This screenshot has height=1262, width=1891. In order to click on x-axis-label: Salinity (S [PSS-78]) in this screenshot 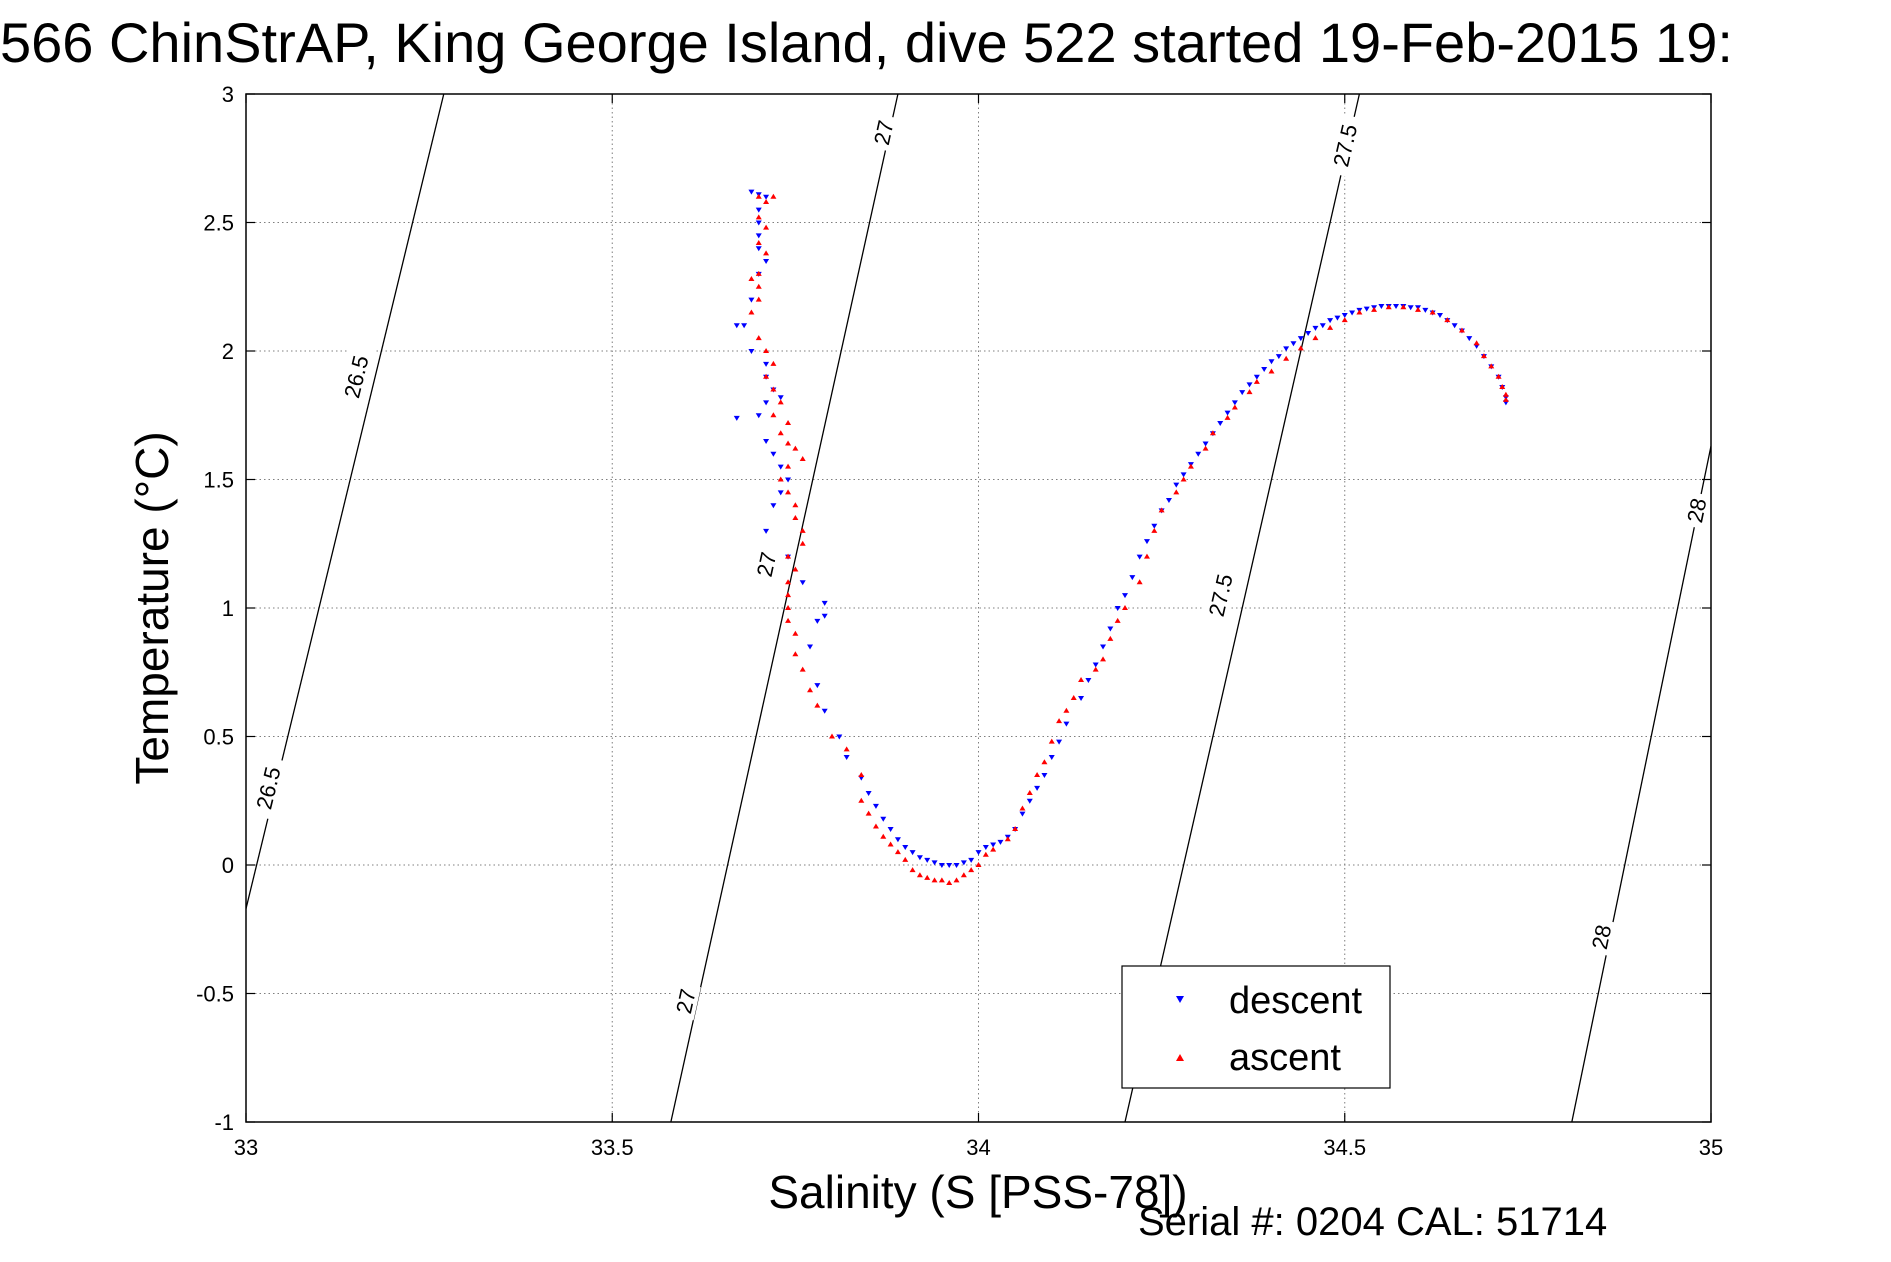, I will do `click(977, 1192)`.